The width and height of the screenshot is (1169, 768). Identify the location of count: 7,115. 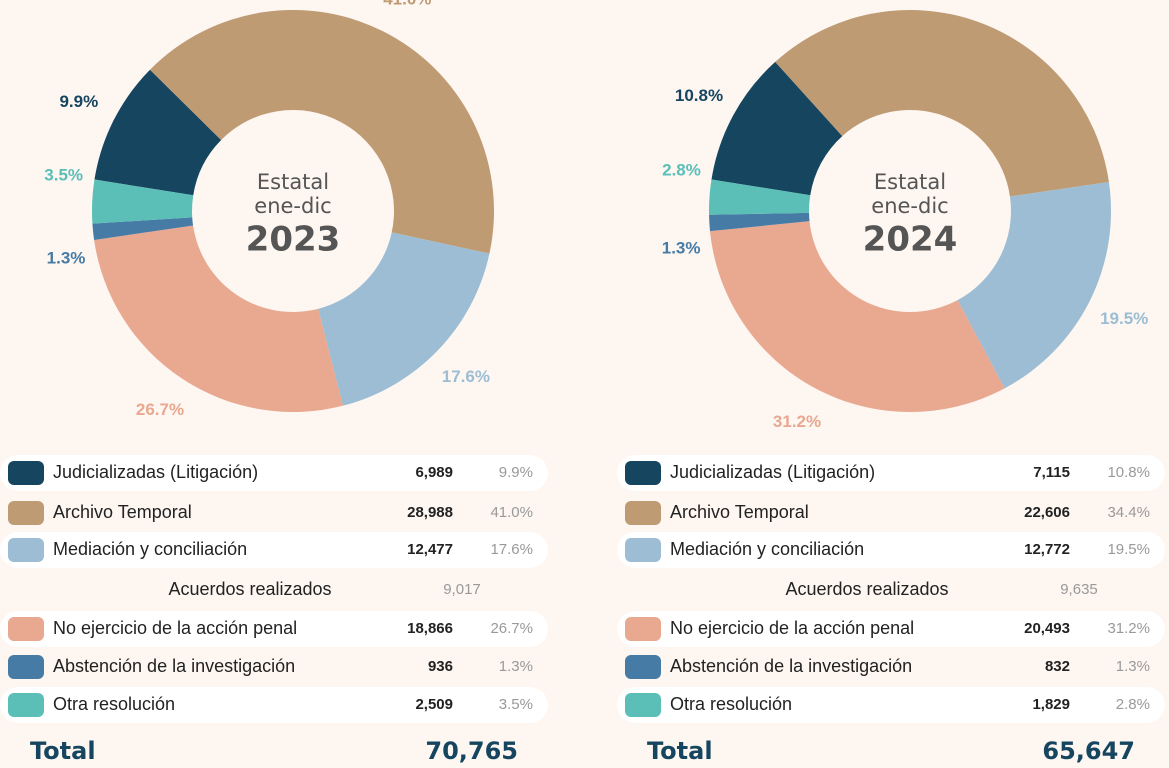
(1051, 472).